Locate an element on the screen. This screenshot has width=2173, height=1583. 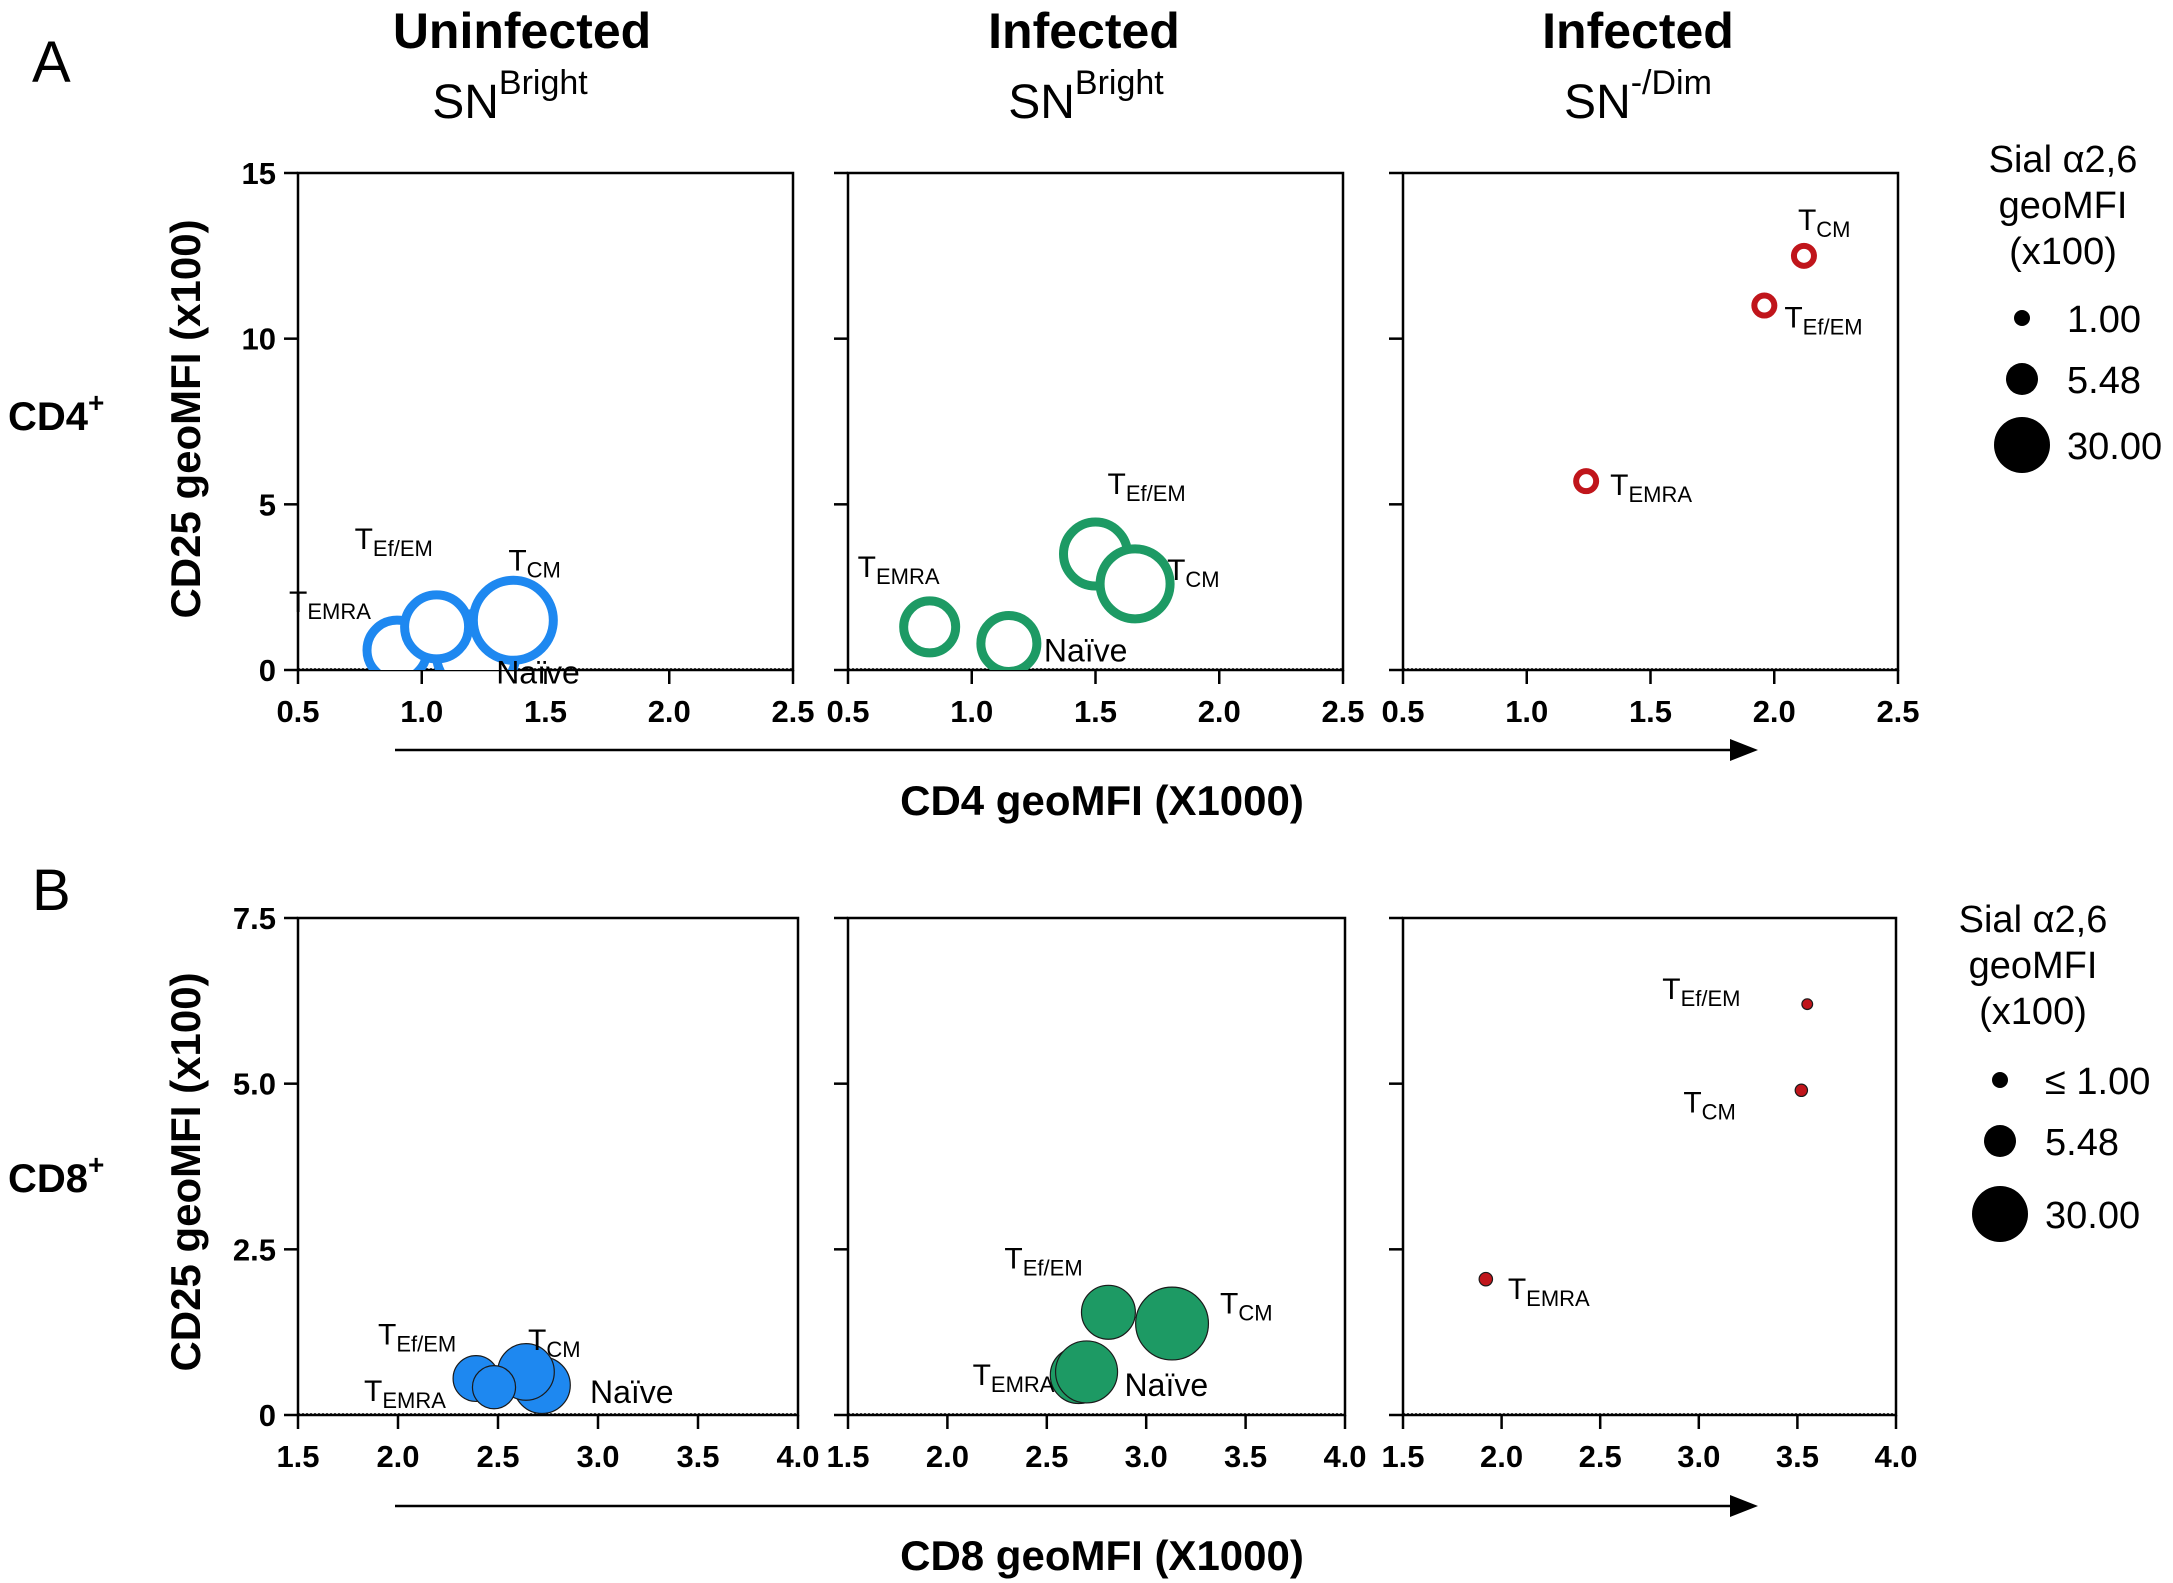
panel-label-a: A is located at coordinates (51, 62).